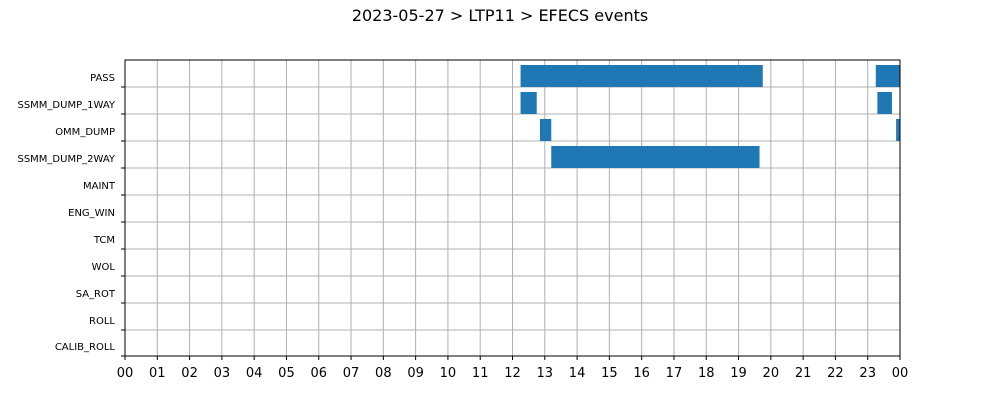 The width and height of the screenshot is (1000, 400). I want to click on y-tick-label: ENG_WIN, so click(91, 213).